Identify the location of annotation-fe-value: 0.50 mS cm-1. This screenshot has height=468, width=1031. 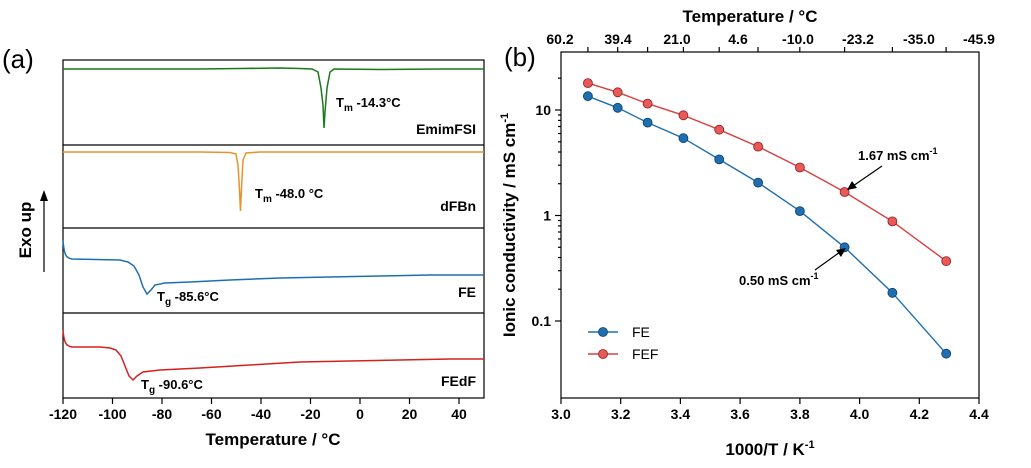
(779, 279).